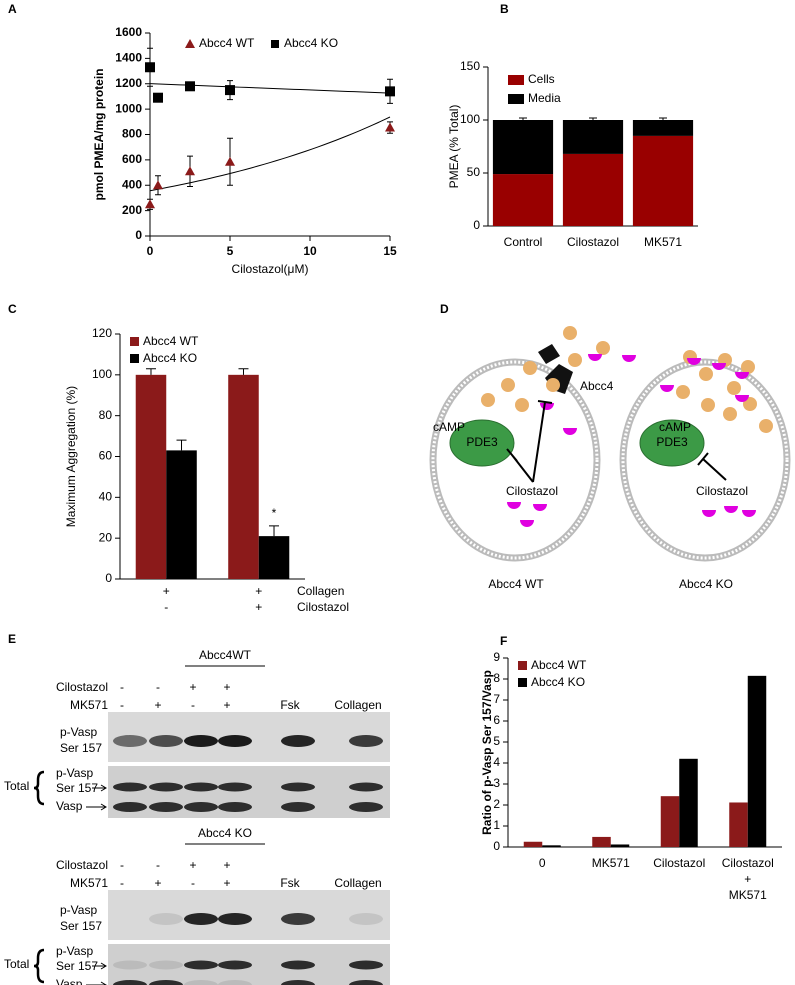 This screenshot has width=795, height=985. Describe the element at coordinates (225, 833) in the screenshot. I see `blot-title: Abcc4 KO` at that location.